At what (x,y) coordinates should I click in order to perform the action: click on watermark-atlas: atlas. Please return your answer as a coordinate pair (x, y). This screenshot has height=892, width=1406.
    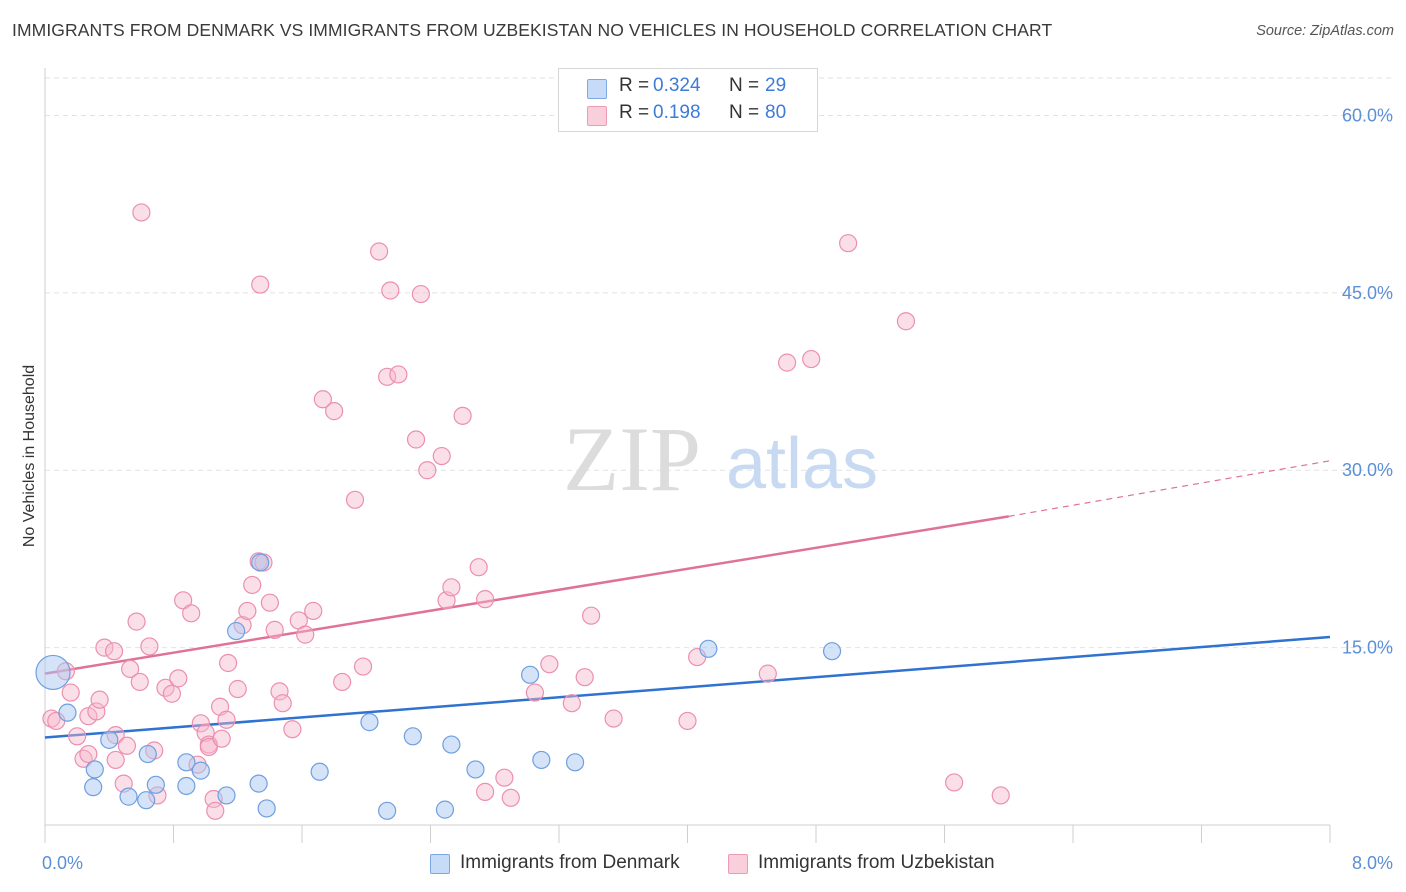
    Looking at the image, I should click on (802, 464).